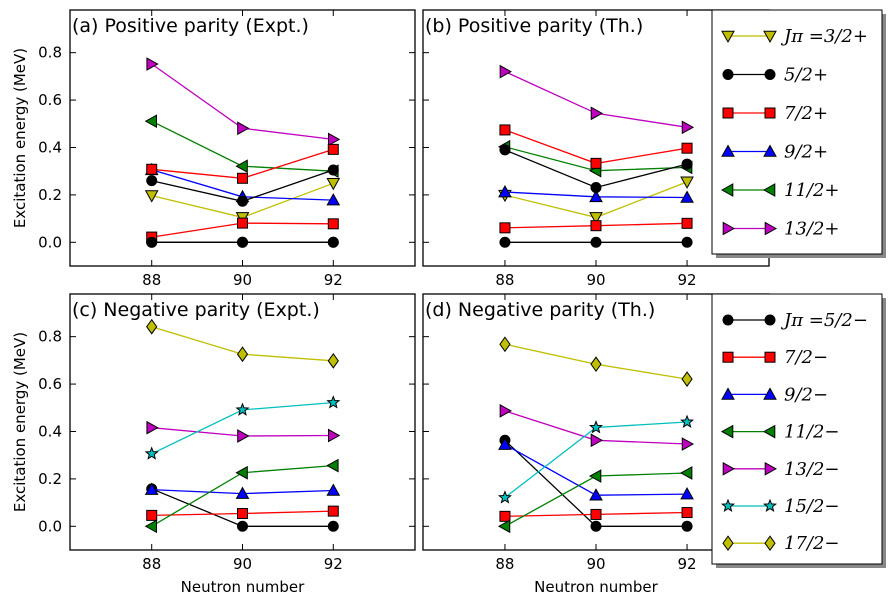 The width and height of the screenshot is (889, 595). Describe the element at coordinates (812, 506) in the screenshot. I see `legend-label: 15/2−` at that location.